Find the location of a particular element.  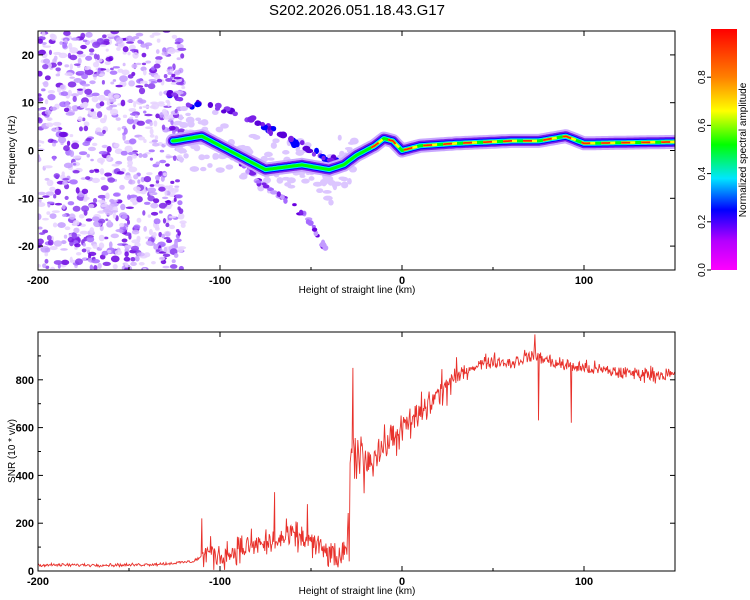

y-tick-label: -10 is located at coordinates (26, 199).